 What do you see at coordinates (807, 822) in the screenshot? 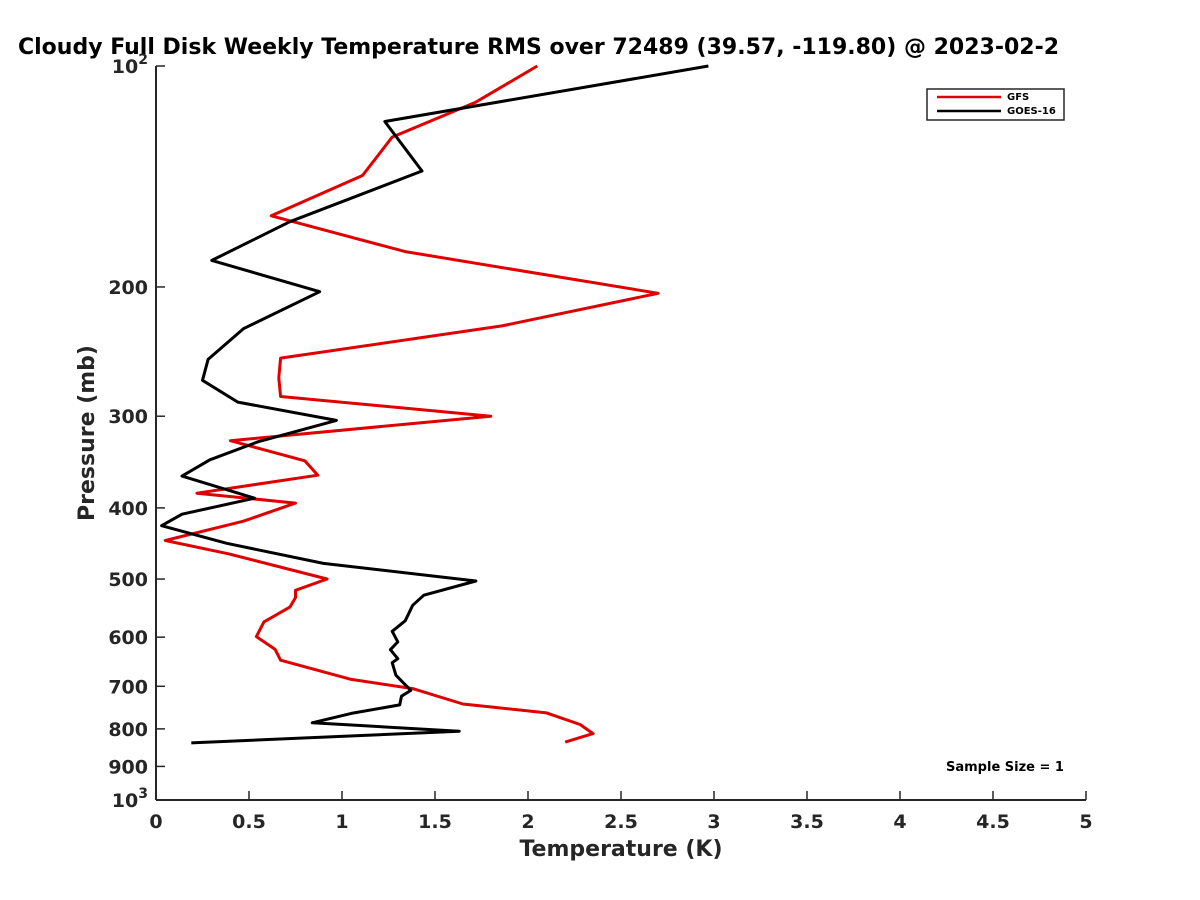
I see `x-tick-label: 3.5` at bounding box center [807, 822].